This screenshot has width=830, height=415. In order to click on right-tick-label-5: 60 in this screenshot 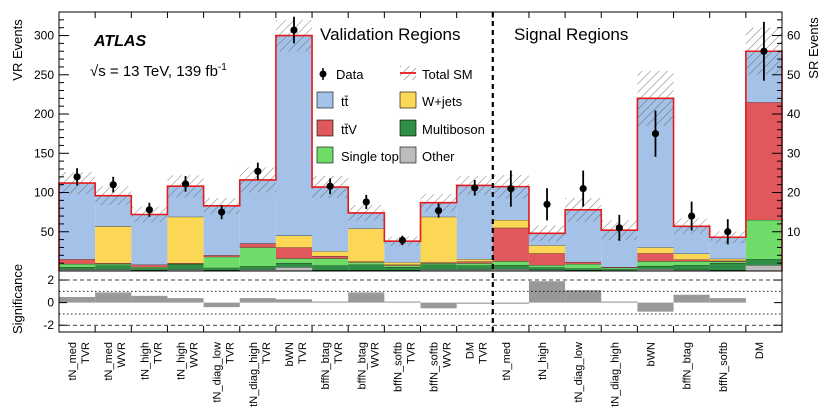, I will do `click(794, 36)`.